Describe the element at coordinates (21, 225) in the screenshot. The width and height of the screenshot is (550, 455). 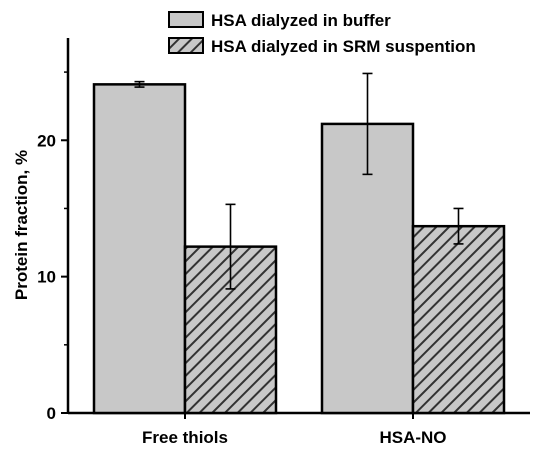
I see `y-axis-label: Protein fraction, %` at that location.